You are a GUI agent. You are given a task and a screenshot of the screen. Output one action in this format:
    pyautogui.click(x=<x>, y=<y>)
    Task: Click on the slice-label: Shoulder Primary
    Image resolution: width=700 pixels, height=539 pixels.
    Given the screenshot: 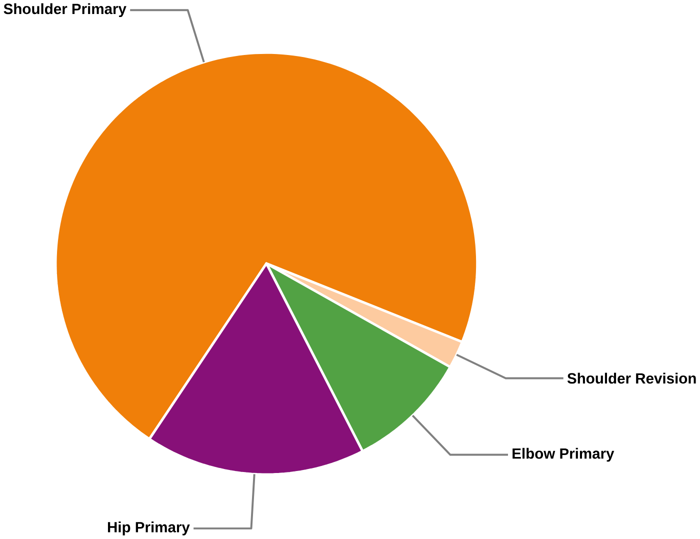 What is the action you would take?
    pyautogui.click(x=65, y=10)
    